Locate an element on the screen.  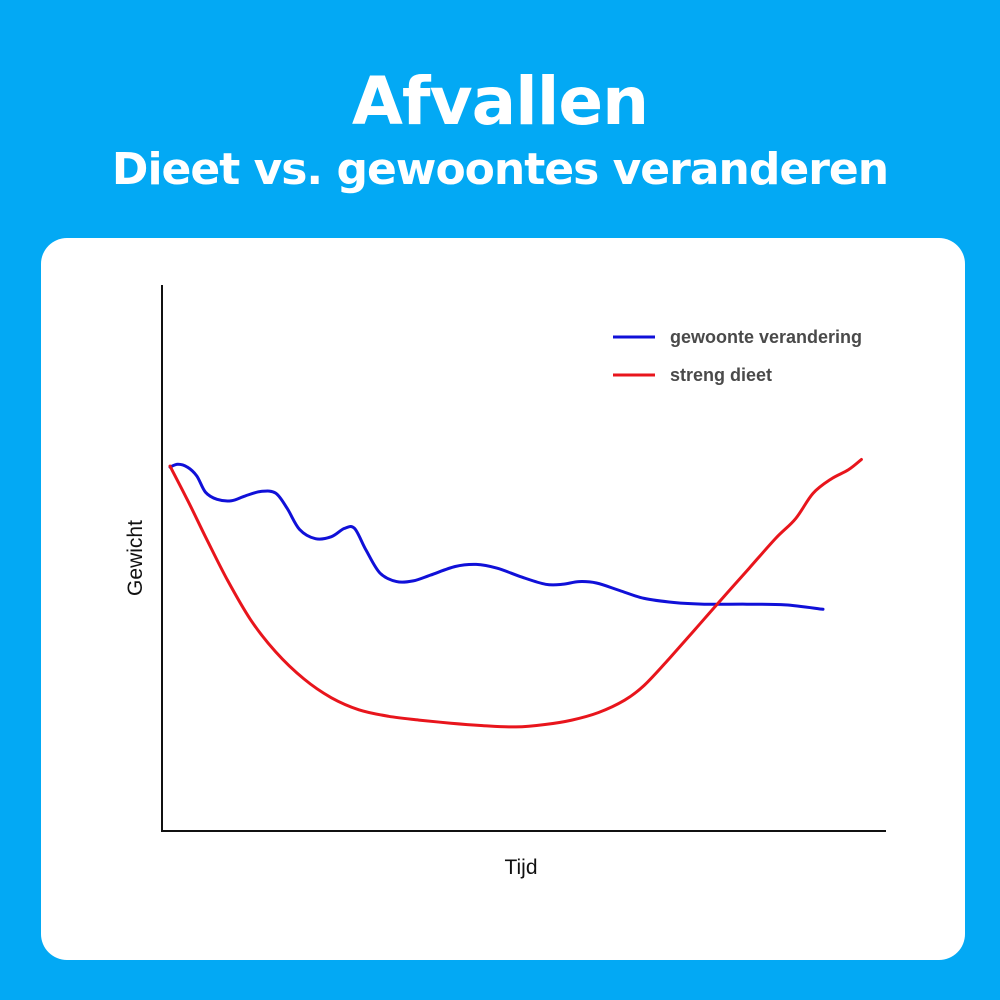
y-axis-label: Gewicht is located at coordinates (135, 558).